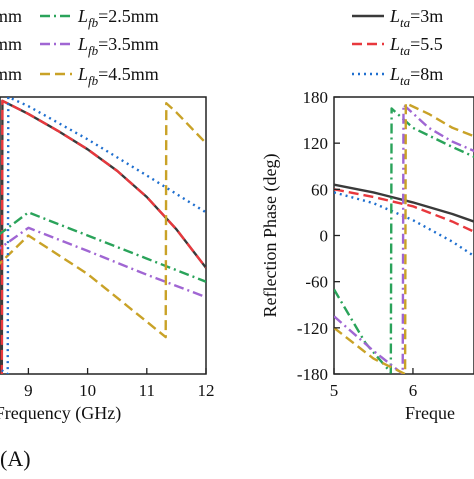 The image size is (474, 479). What do you see at coordinates (334, 390) in the screenshot?
I see `x-tick-label: 5` at bounding box center [334, 390].